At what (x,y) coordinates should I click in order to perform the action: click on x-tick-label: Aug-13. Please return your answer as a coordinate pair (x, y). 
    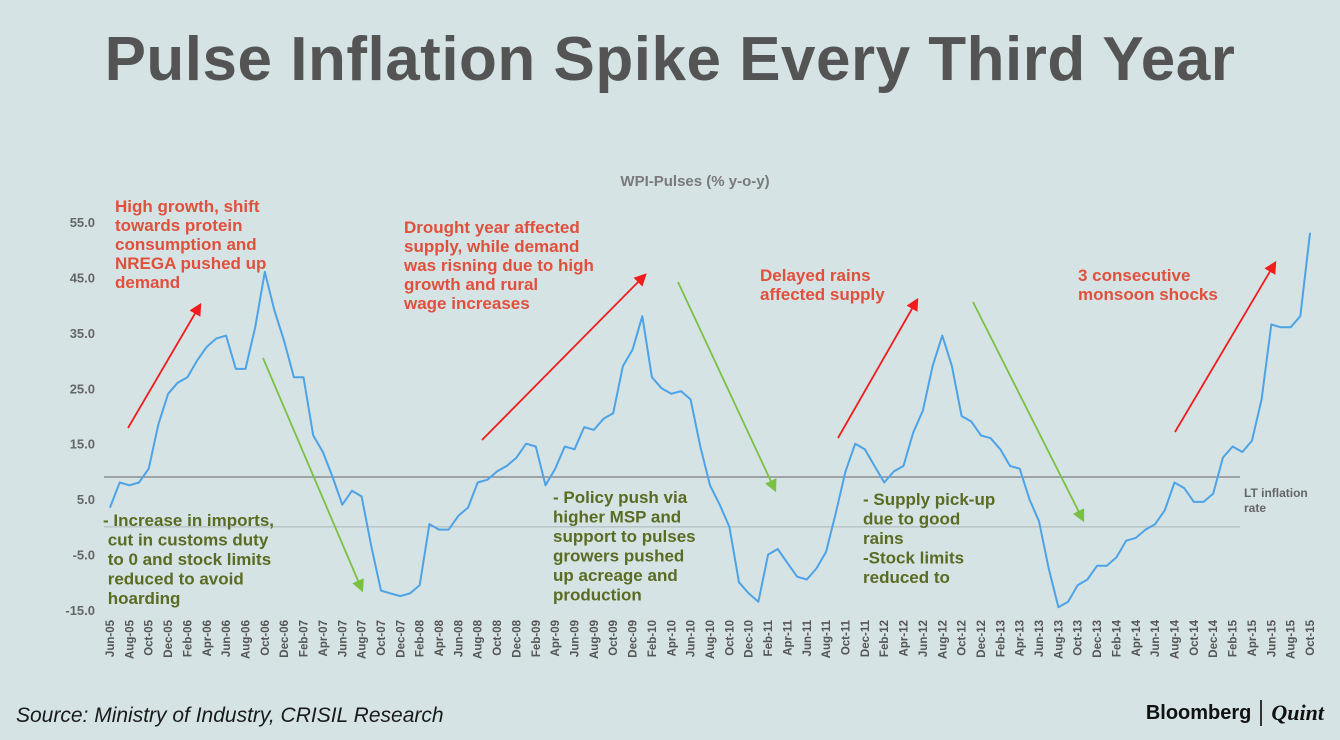
    Looking at the image, I should click on (1059, 639).